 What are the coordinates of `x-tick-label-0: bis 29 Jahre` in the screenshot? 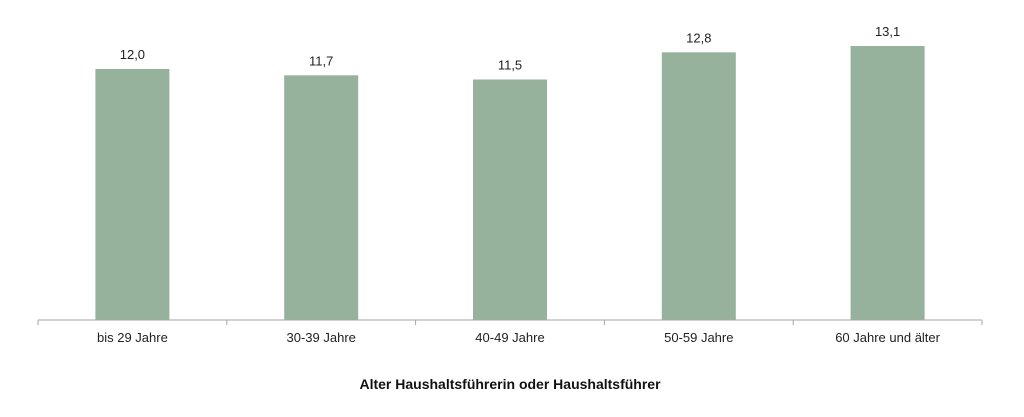 It's located at (132, 337).